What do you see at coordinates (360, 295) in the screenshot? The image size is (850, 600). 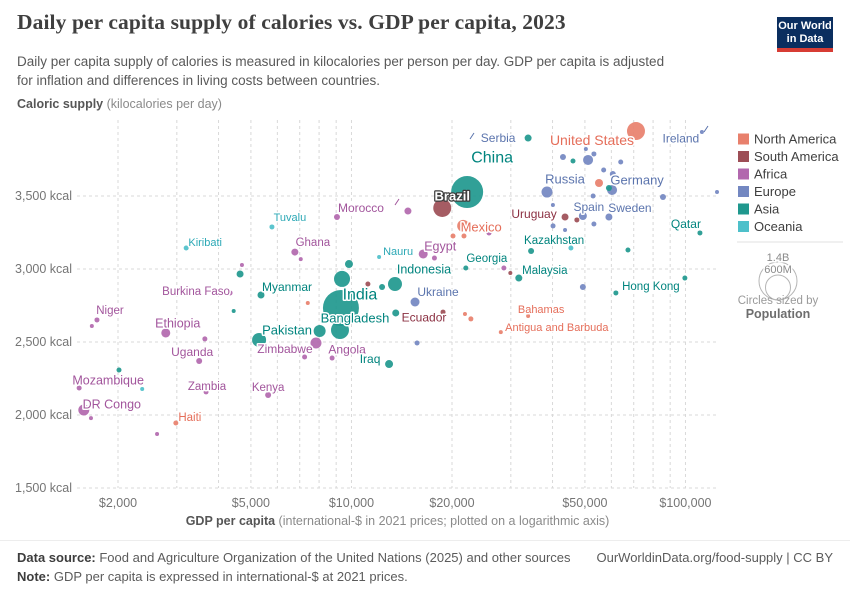 I see `country-label-india: India` at bounding box center [360, 295].